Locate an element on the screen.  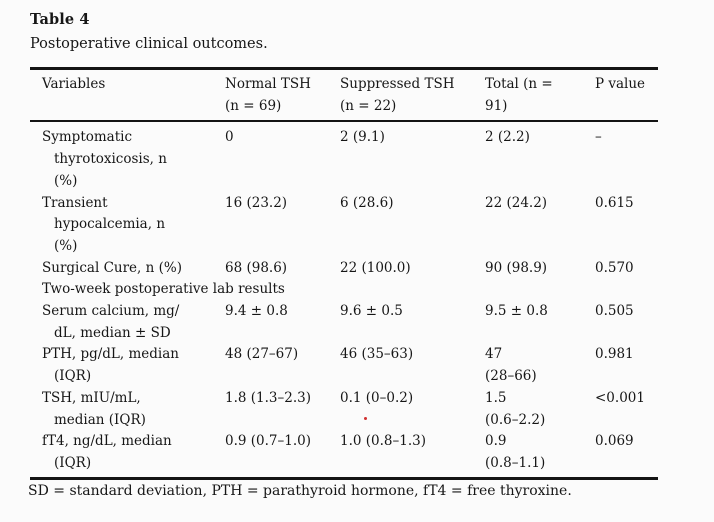
cell-total: 0.9 (0.8–1.1) is located at coordinates (540, 454).